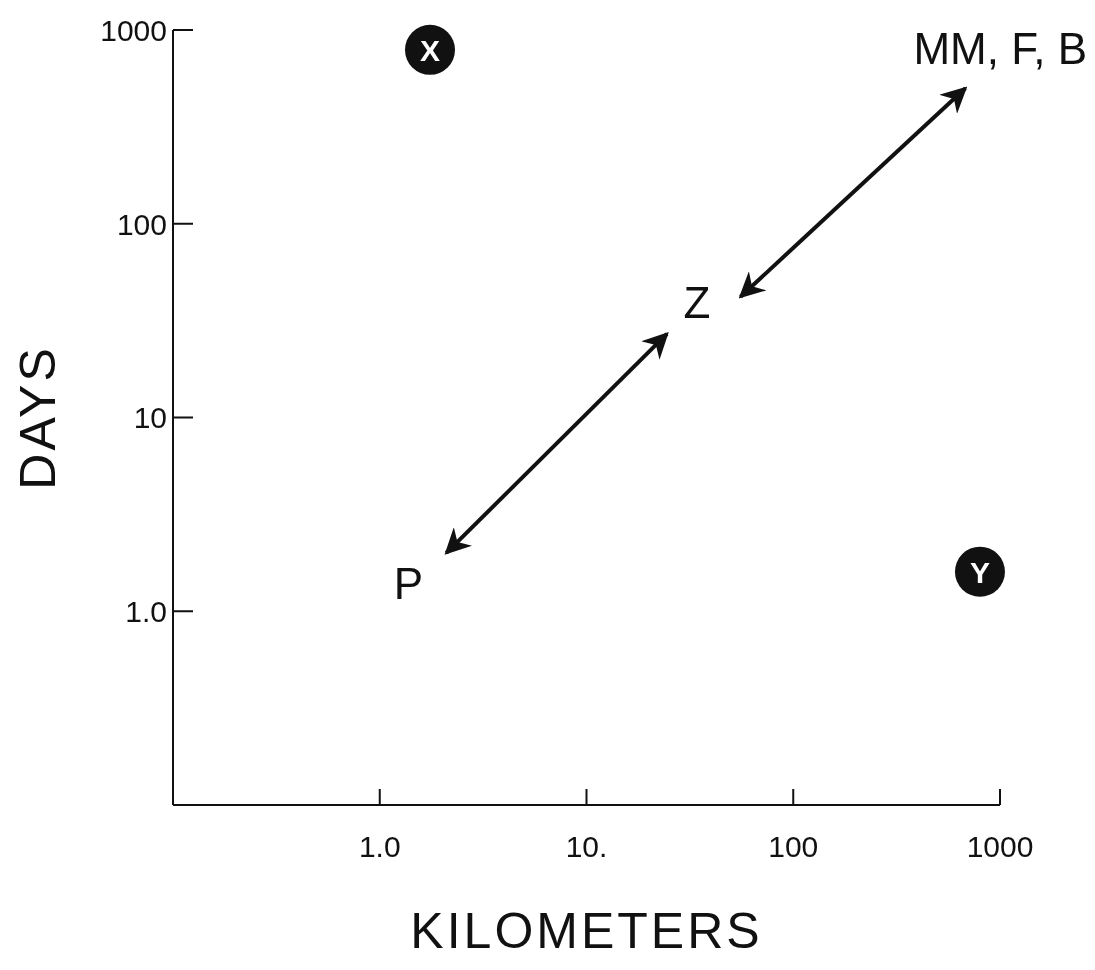  Describe the element at coordinates (1000, 49) in the screenshot. I see `data-label: MM, F, B` at that location.